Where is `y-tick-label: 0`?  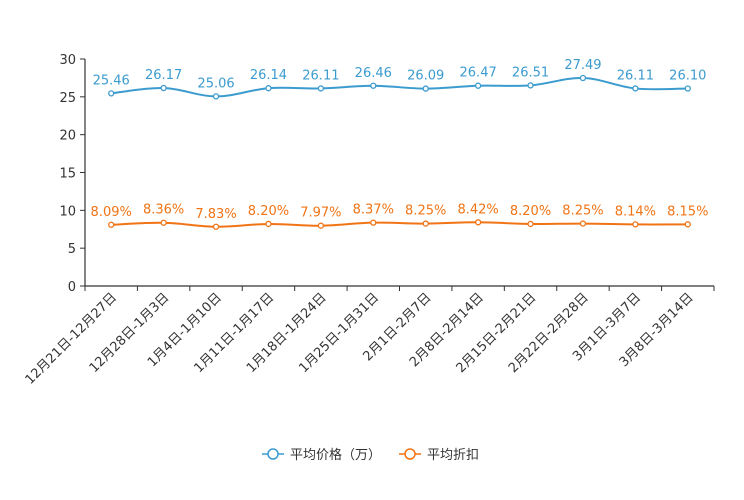 y-tick-label: 0 is located at coordinates (72, 287).